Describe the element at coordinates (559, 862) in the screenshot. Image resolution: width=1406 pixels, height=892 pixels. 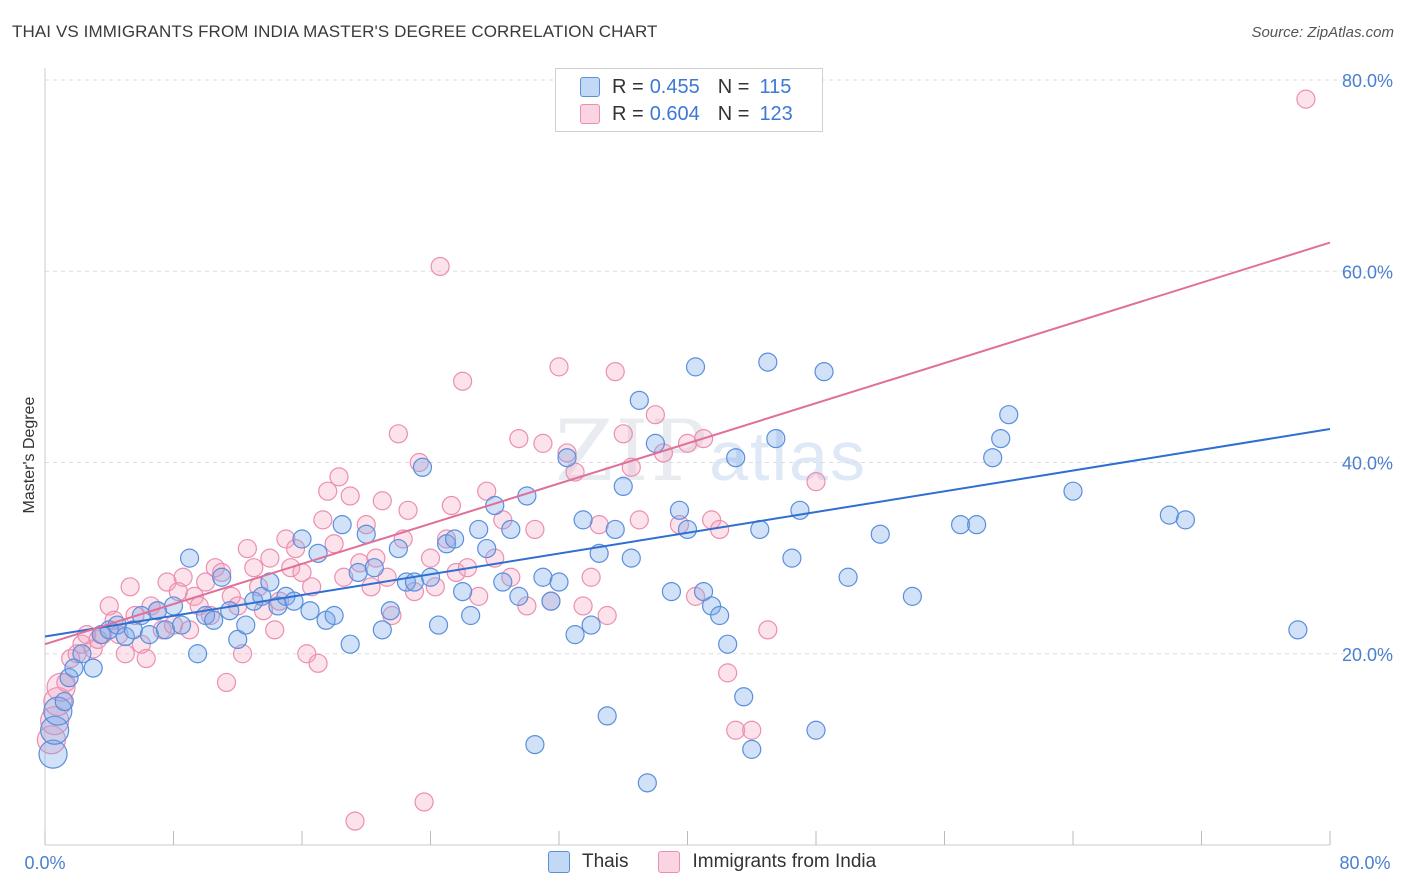
I see `thais-swatch` at that location.